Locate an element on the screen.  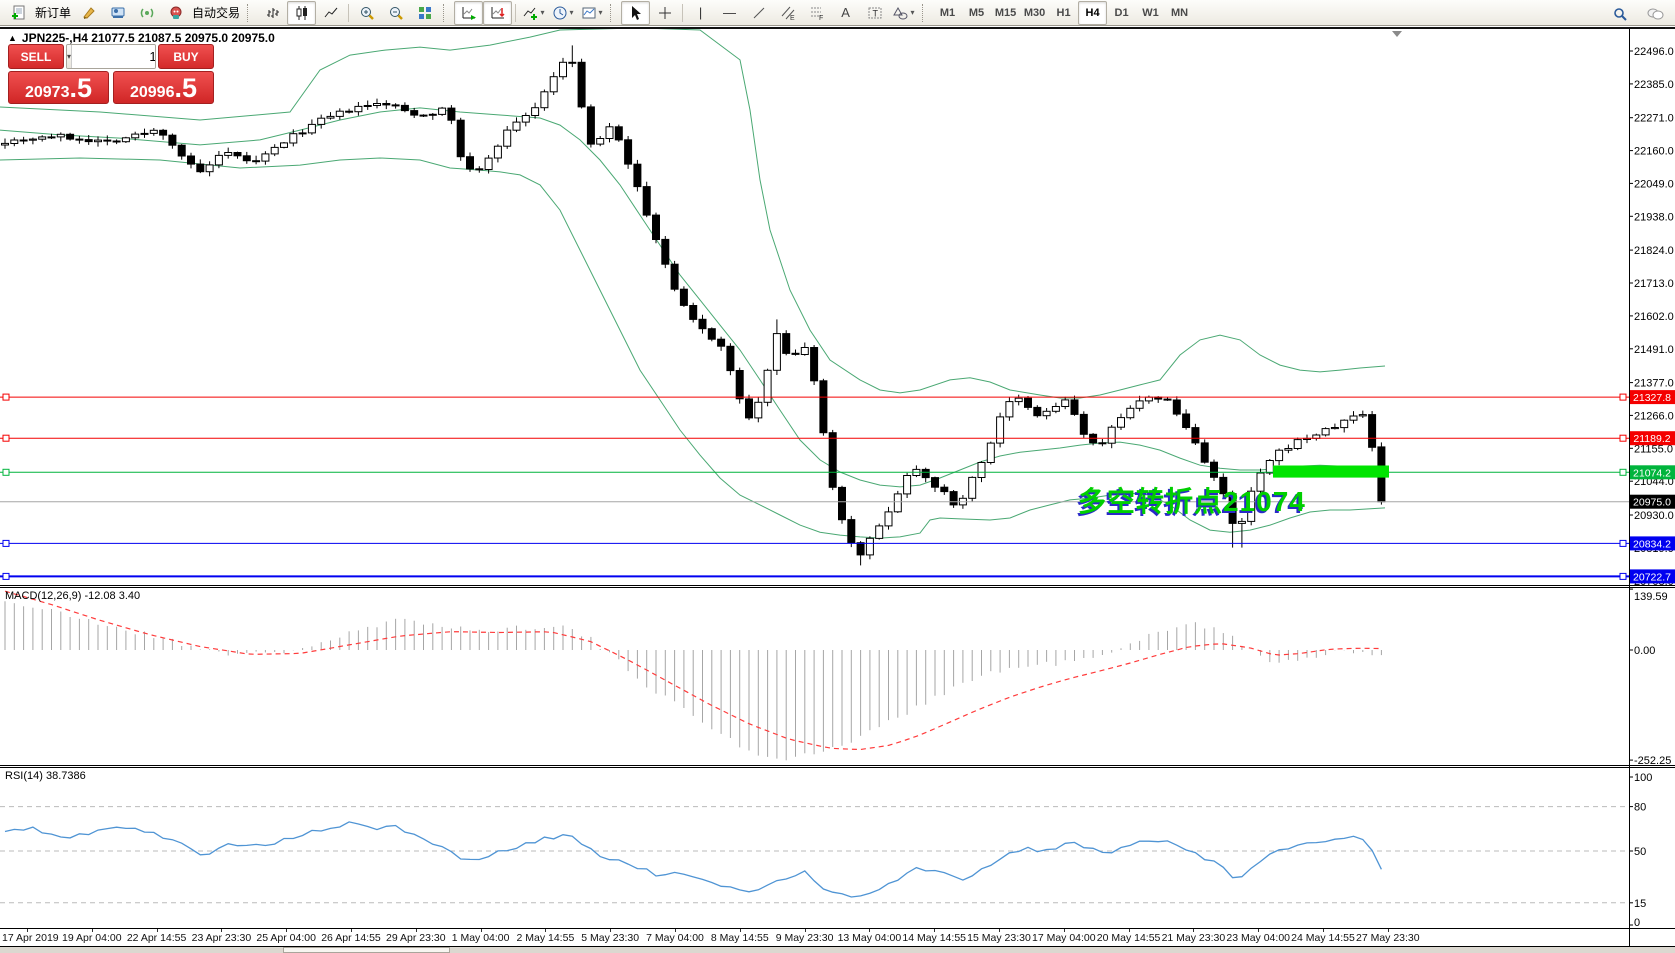
sell-price-button: 20973.5 is located at coordinates (58, 87).